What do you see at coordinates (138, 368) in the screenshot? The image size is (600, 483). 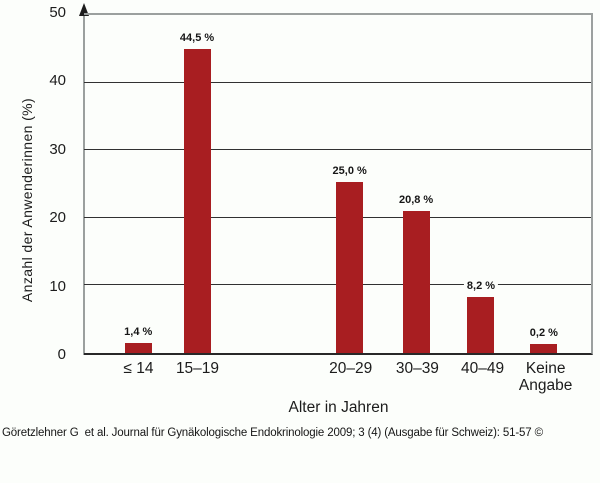 I see `x-tick-label: ≤ 14` at bounding box center [138, 368].